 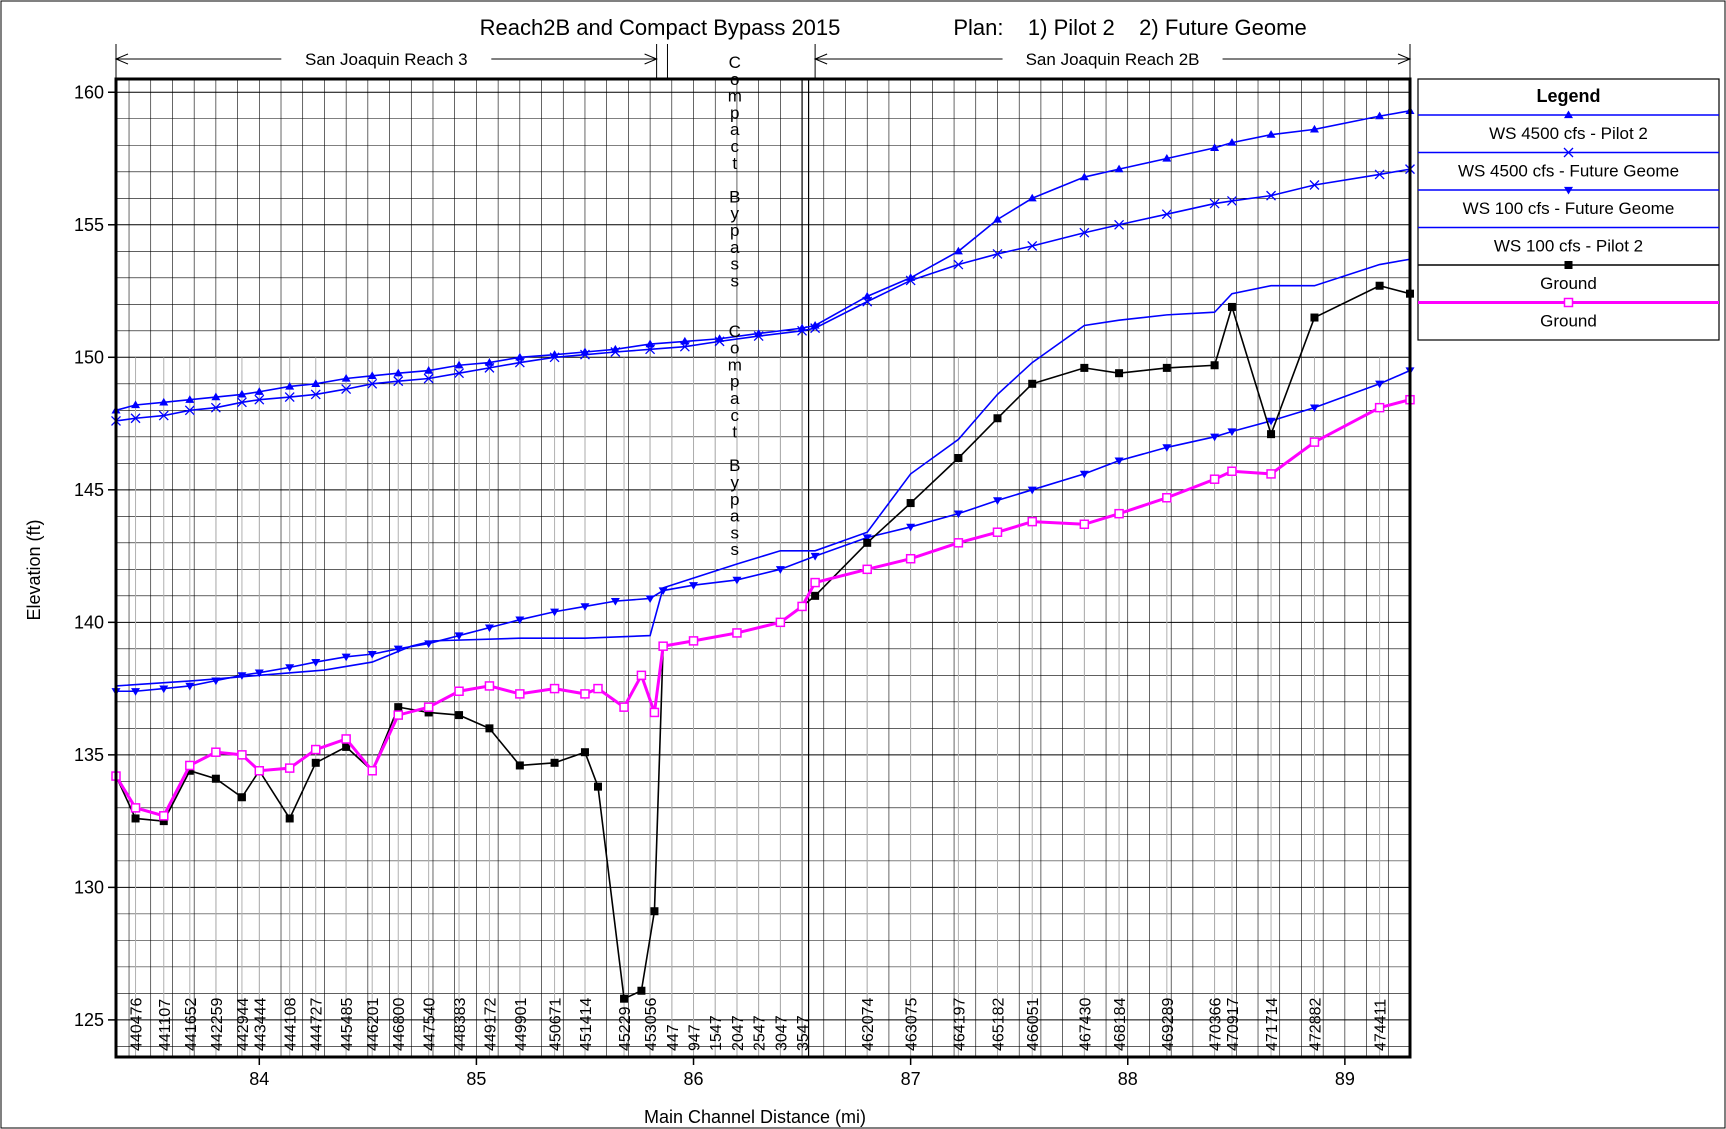 I want to click on legend-label: WS 4500 cfs - Pilot 2, so click(x=1568, y=133).